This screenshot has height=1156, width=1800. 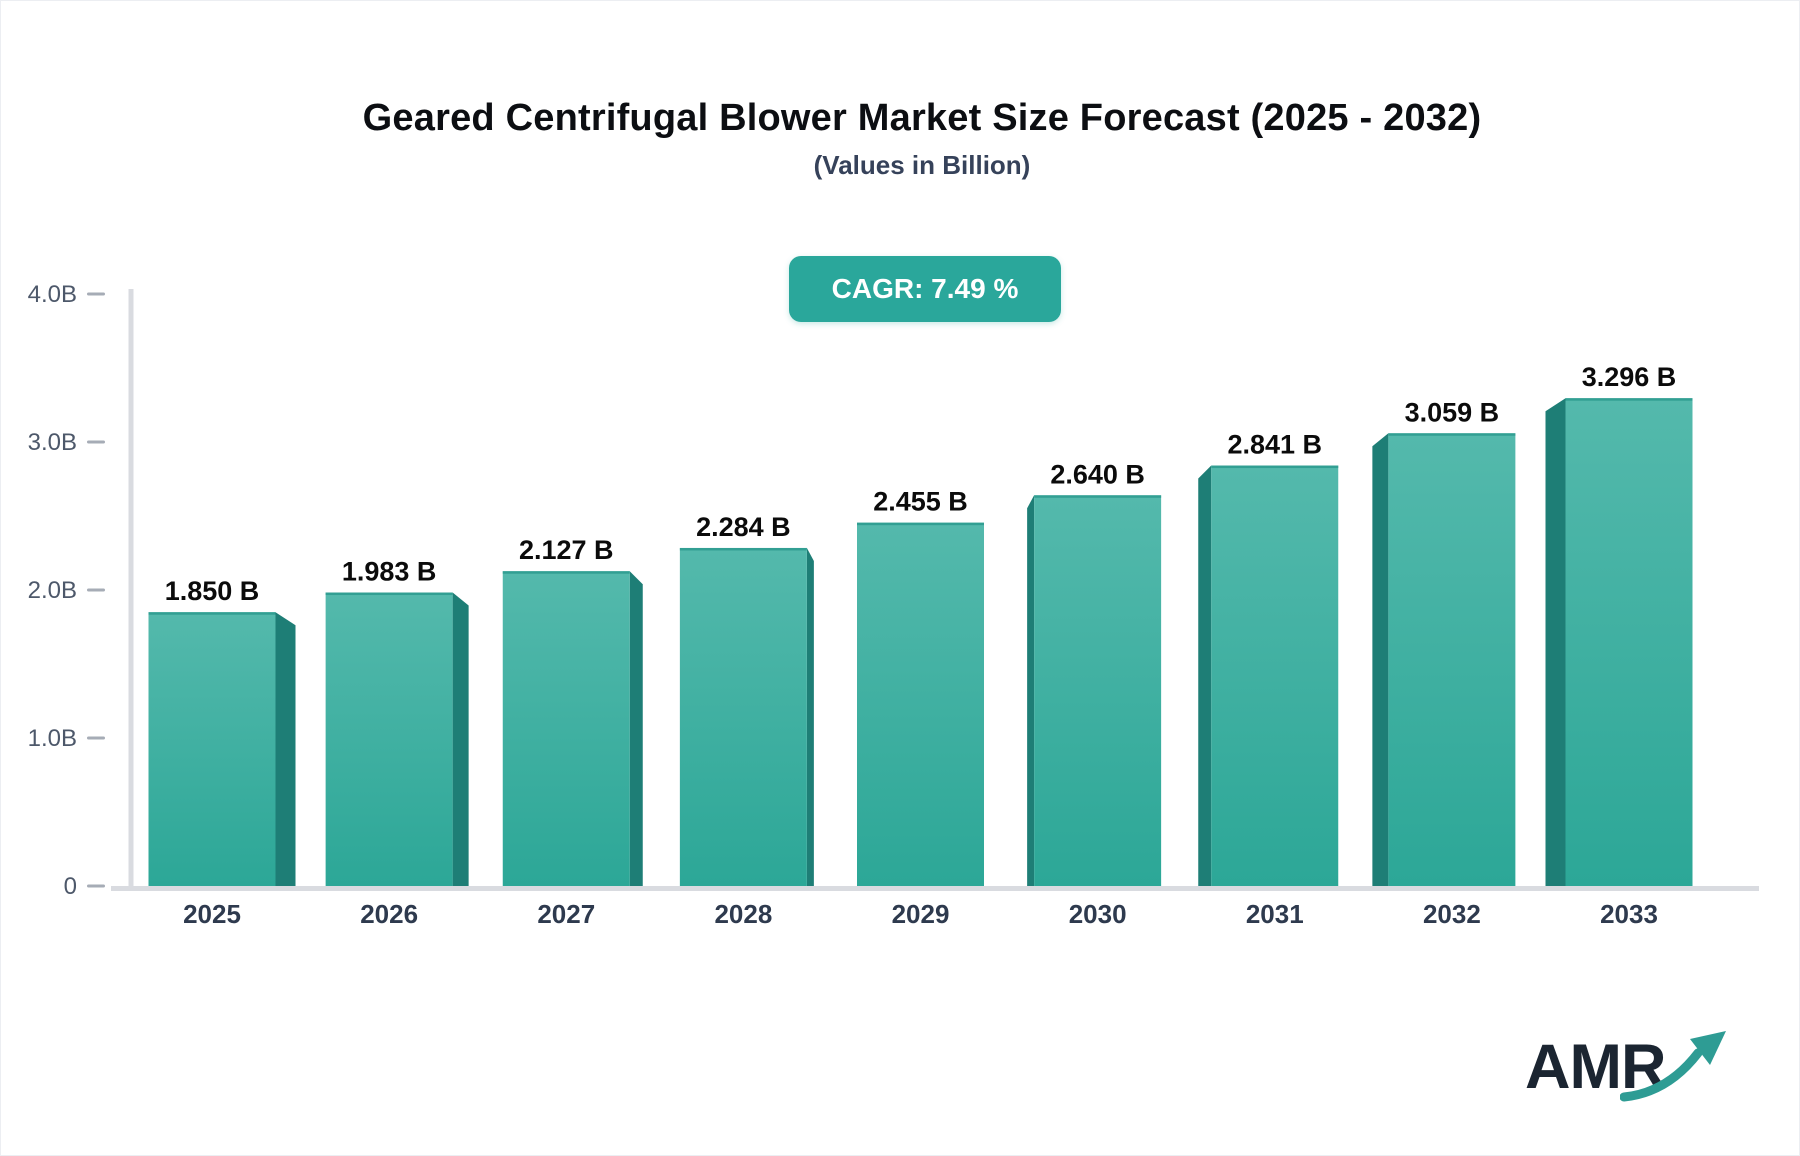 I want to click on x-axis-label: 2025, so click(x=212, y=914).